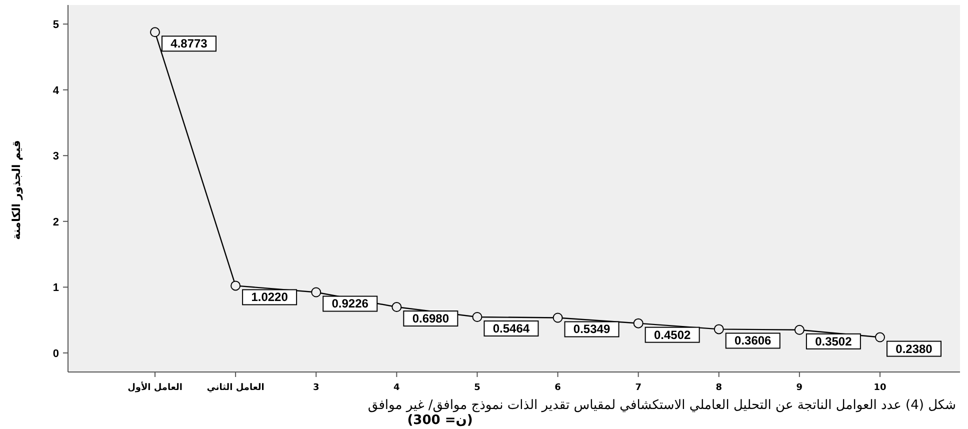 This screenshot has height=429, width=968. Describe the element at coordinates (316, 388) in the screenshot. I see `x-tick-label: 3` at that location.